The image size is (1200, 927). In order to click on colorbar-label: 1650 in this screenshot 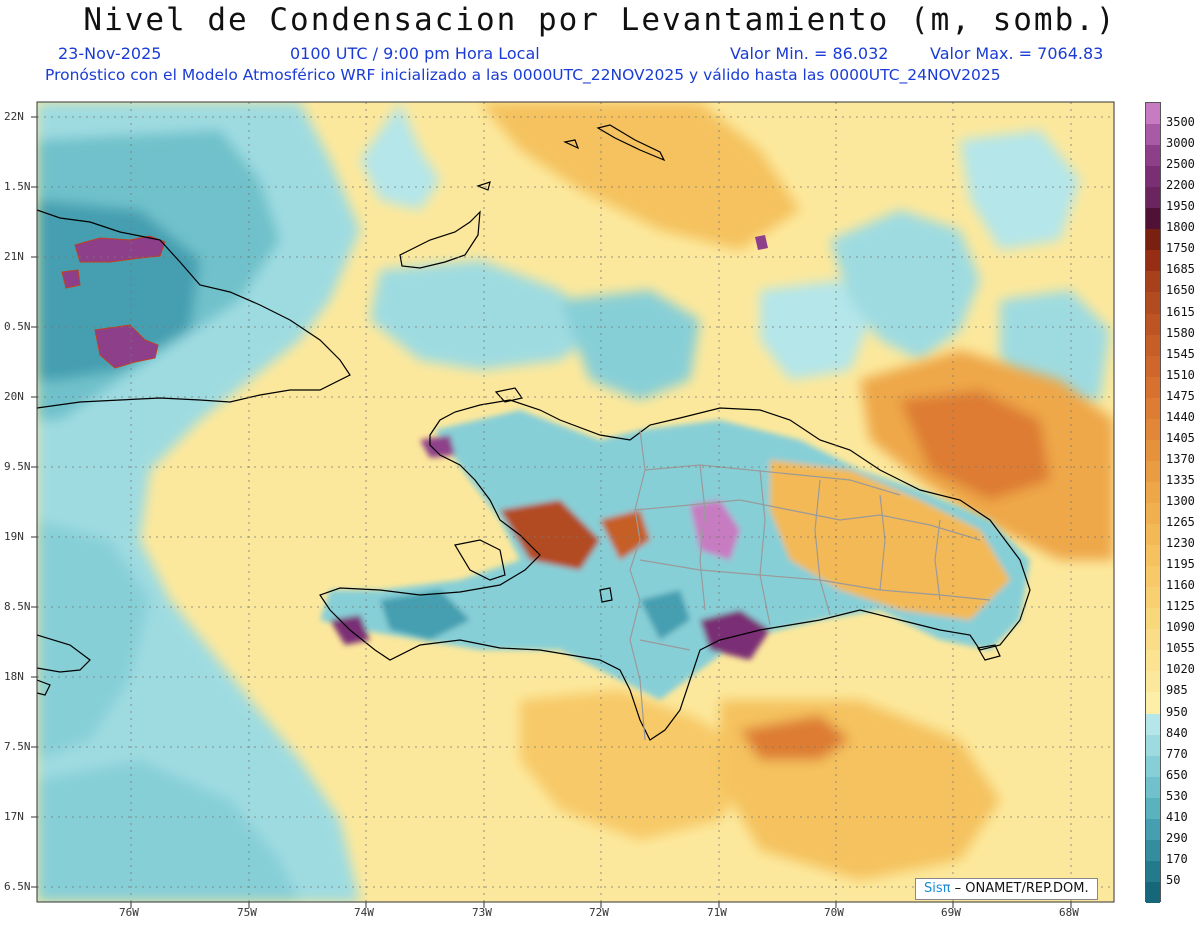, I will do `click(1180, 290)`.